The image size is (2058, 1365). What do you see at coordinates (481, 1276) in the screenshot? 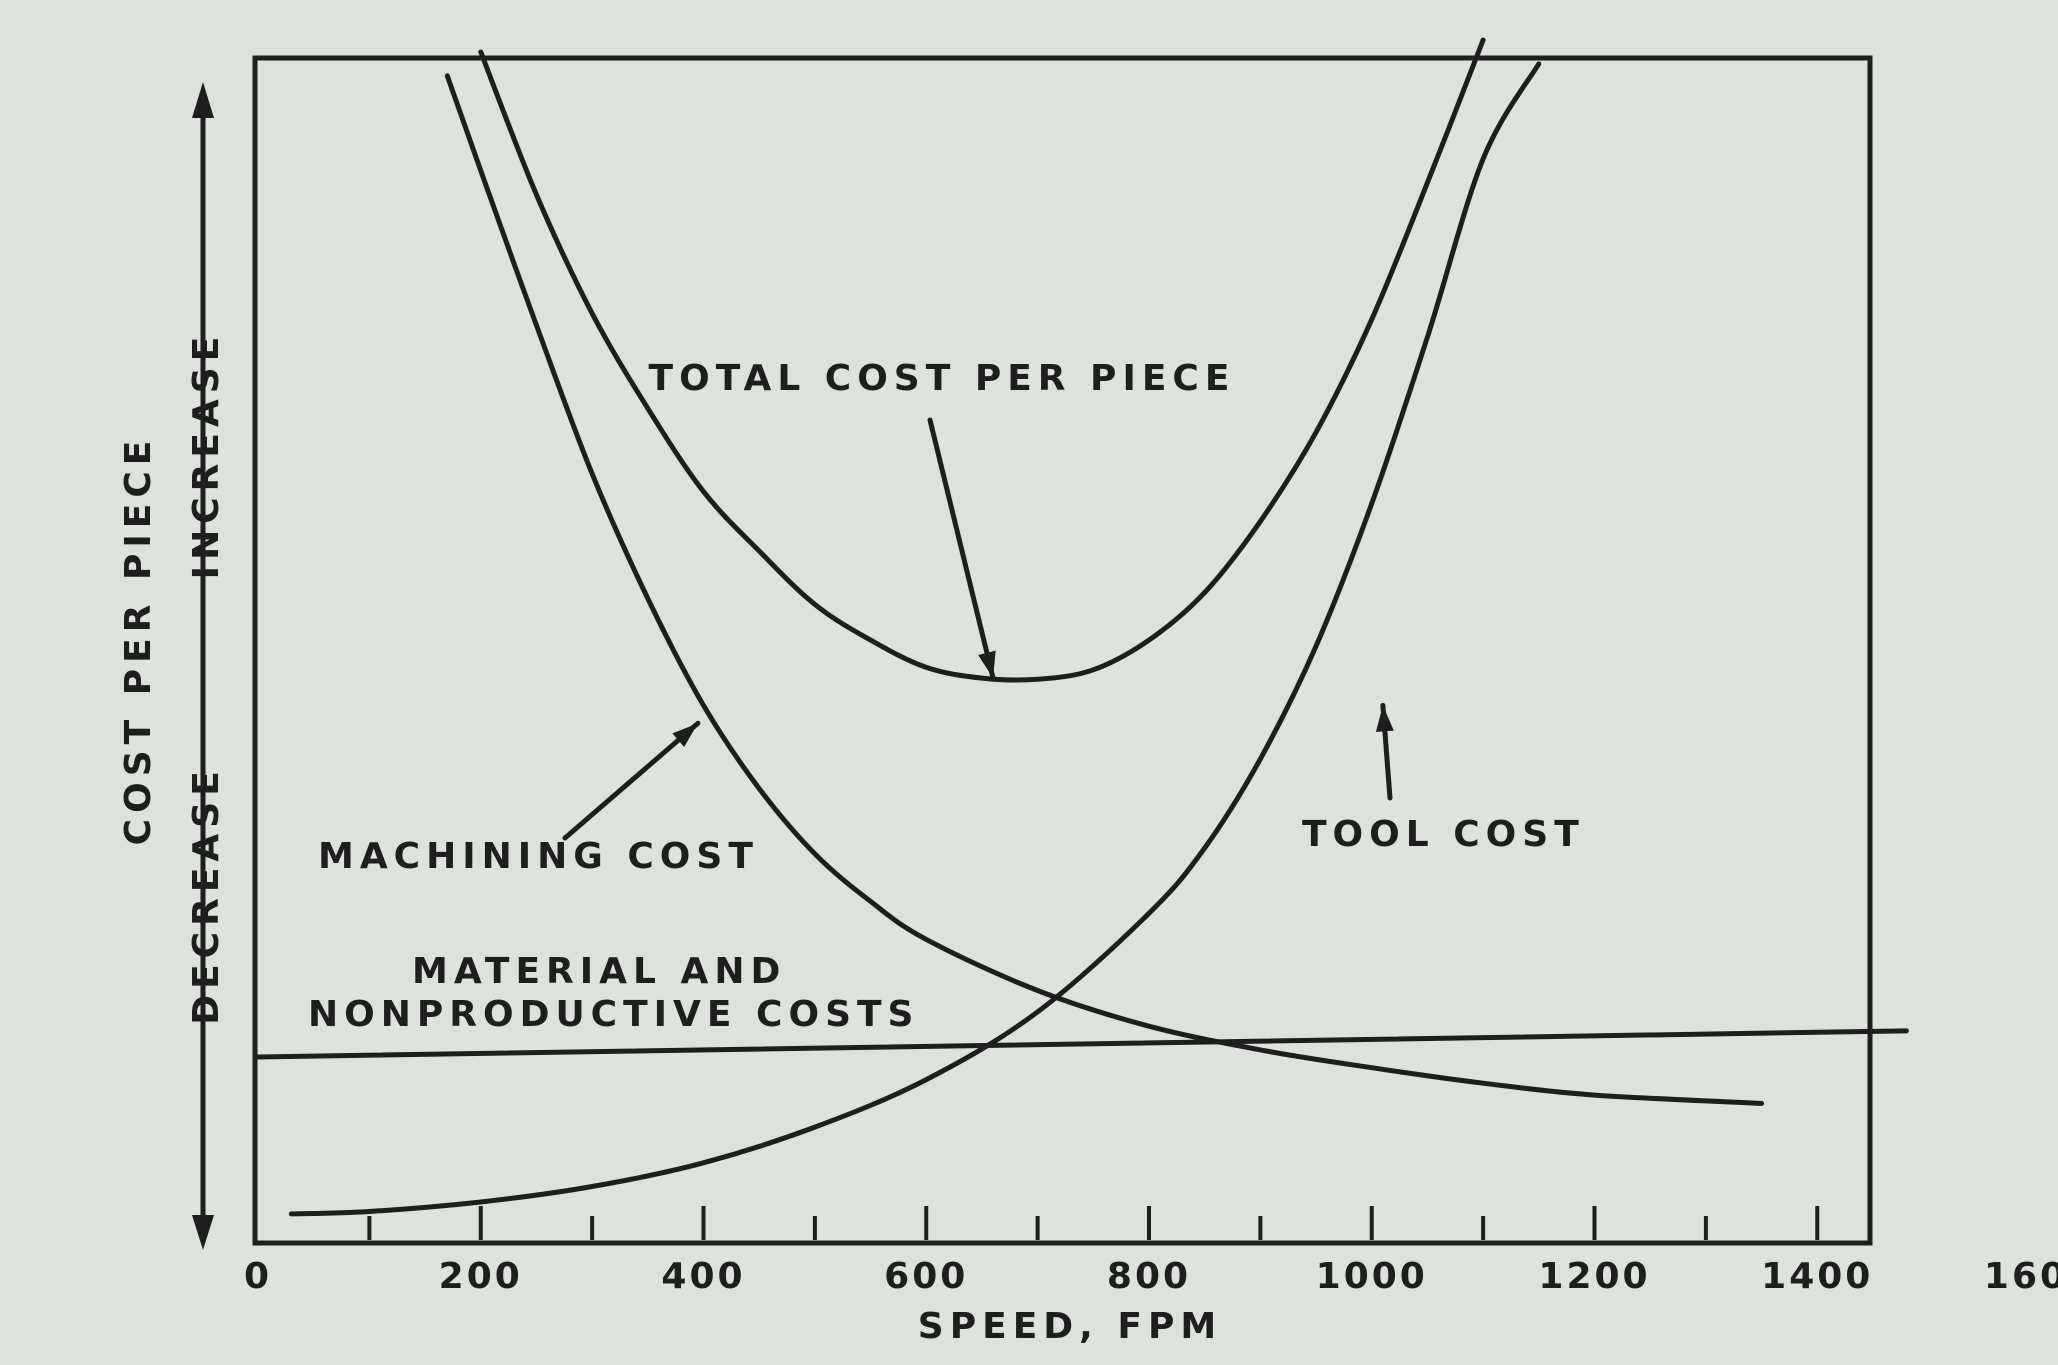
I see `x-tick-label-200: 200` at bounding box center [481, 1276].